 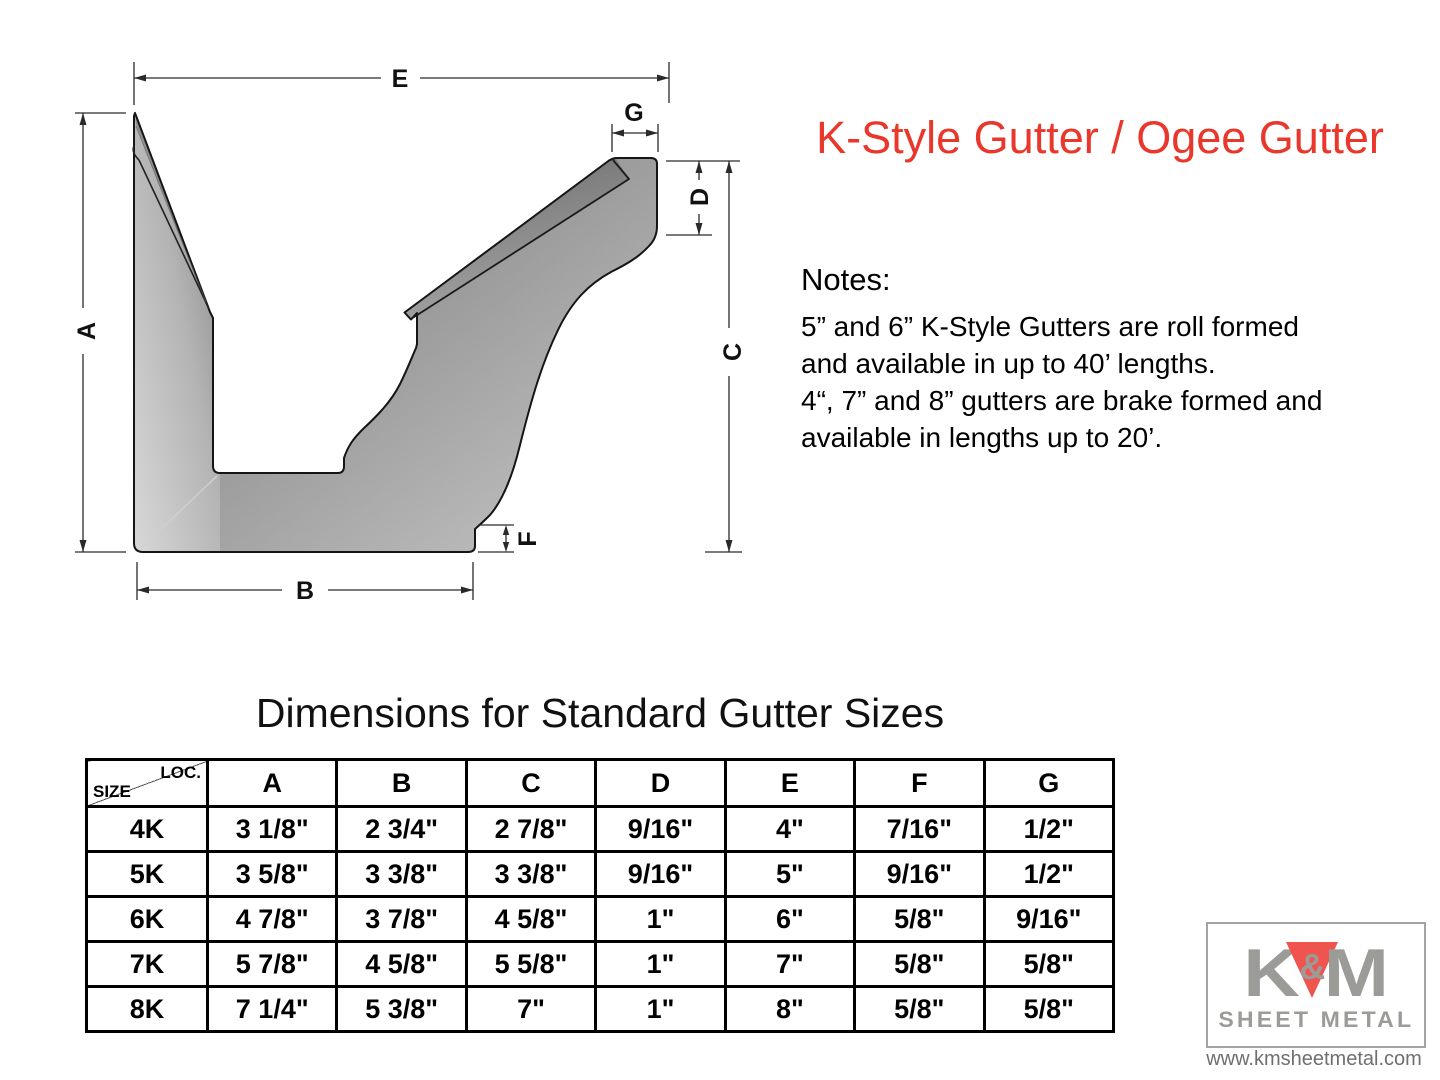 I want to click on value-cell: 3 5/8", so click(x=272, y=874).